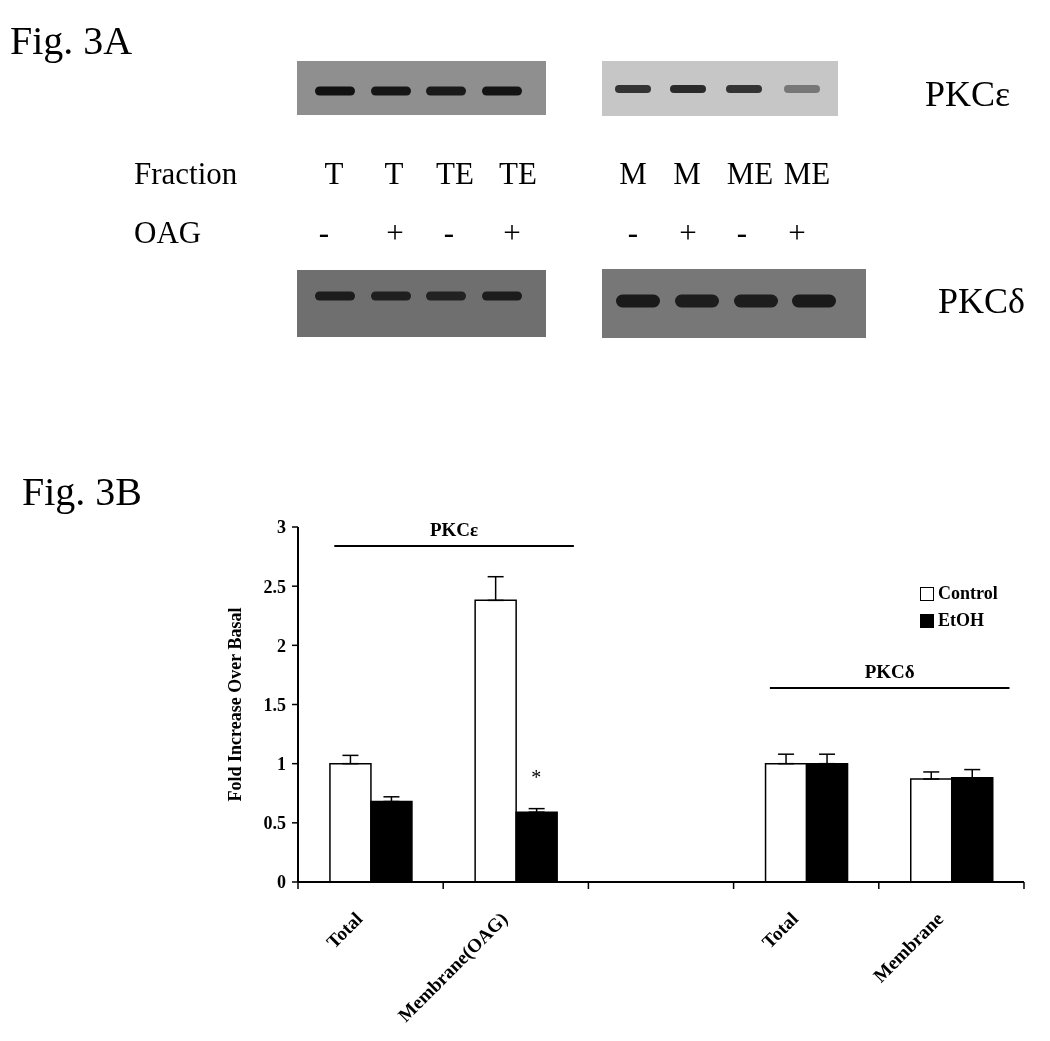 This screenshot has height=1041, width=1050. What do you see at coordinates (454, 529) in the screenshot?
I see `annotation: PKCε` at bounding box center [454, 529].